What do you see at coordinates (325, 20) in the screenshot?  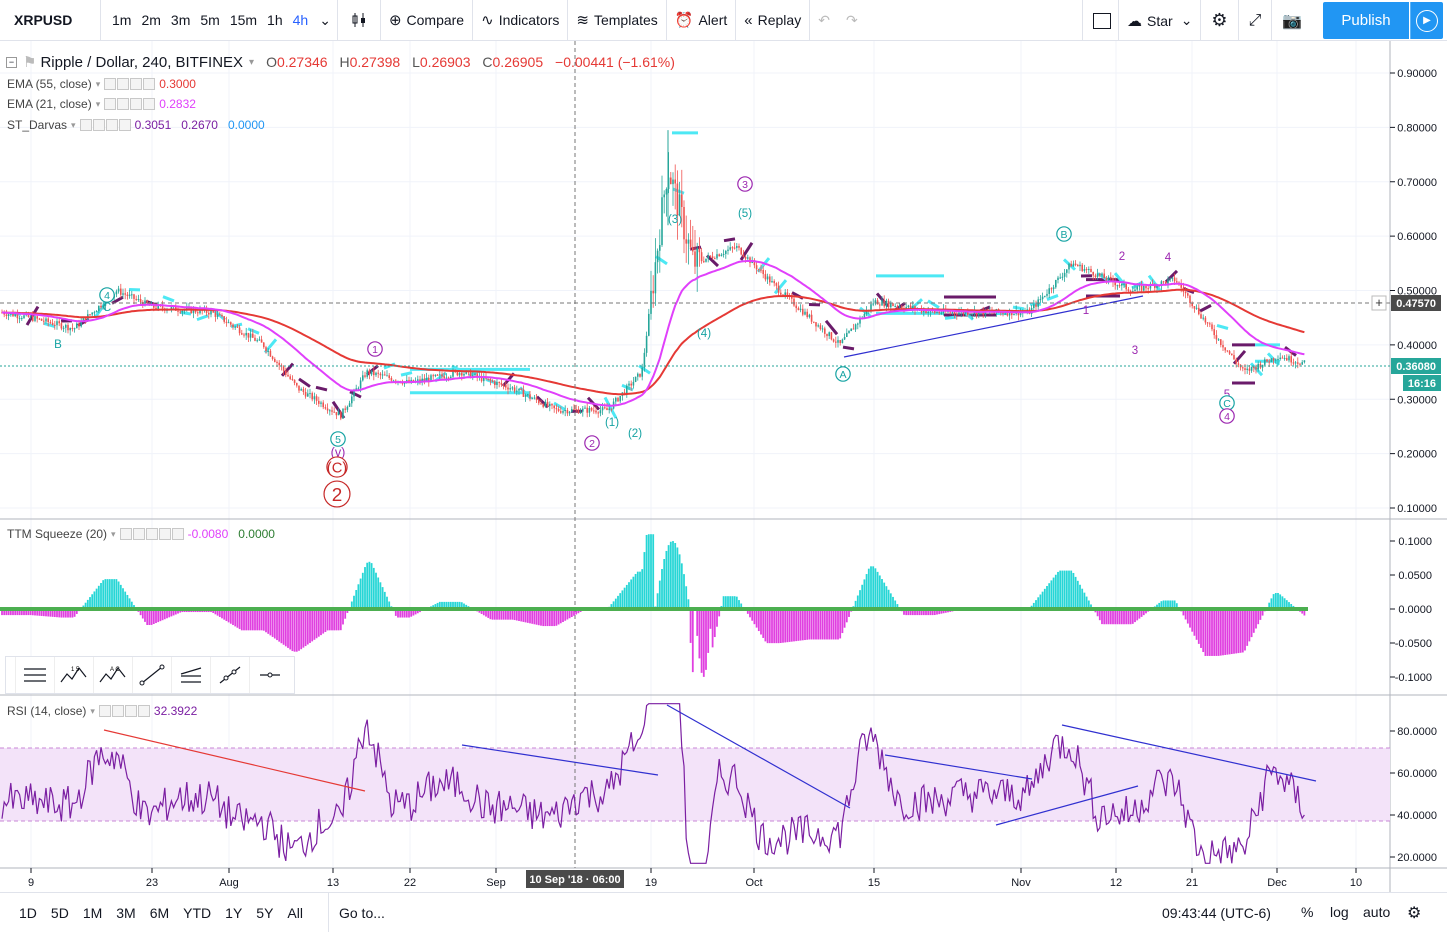 I see `interval-dropdown: ⌄` at bounding box center [325, 20].